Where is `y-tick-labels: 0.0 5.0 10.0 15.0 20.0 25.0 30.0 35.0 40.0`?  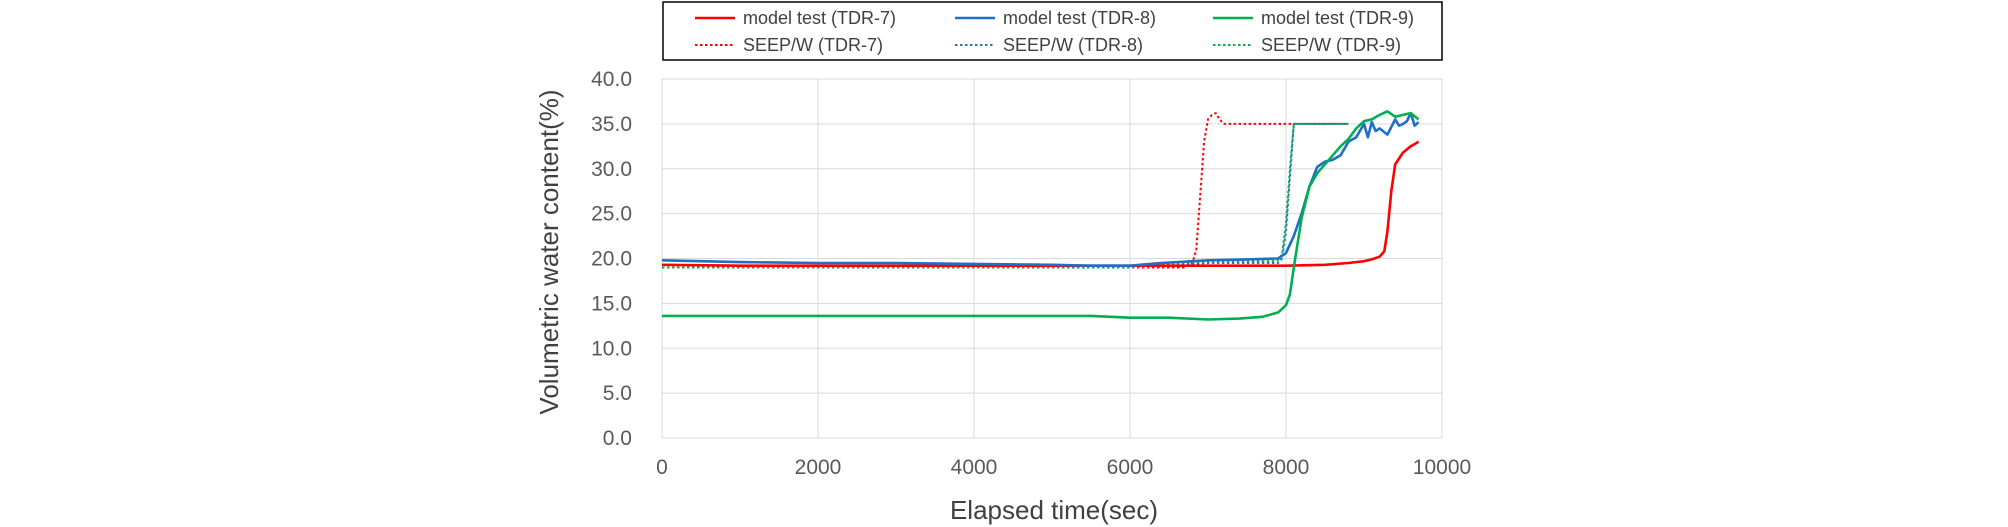 y-tick-labels: 0.0 5.0 10.0 15.0 20.0 25.0 30.0 35.0 40.0 is located at coordinates (611, 259).